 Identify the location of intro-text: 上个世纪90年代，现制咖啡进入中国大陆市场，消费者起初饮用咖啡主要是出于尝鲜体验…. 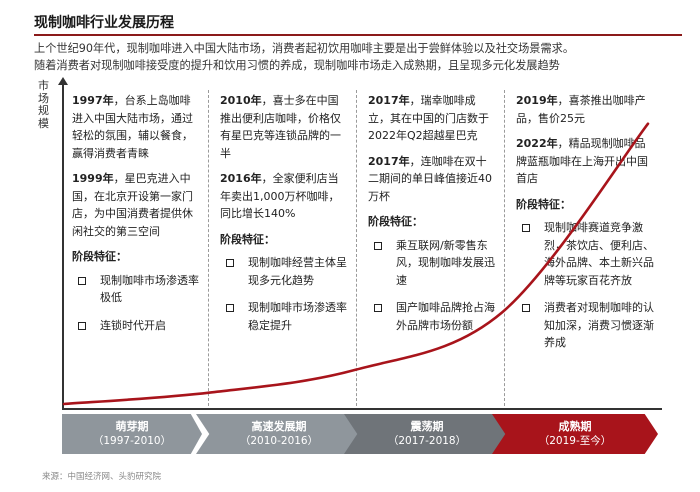
(364, 57).